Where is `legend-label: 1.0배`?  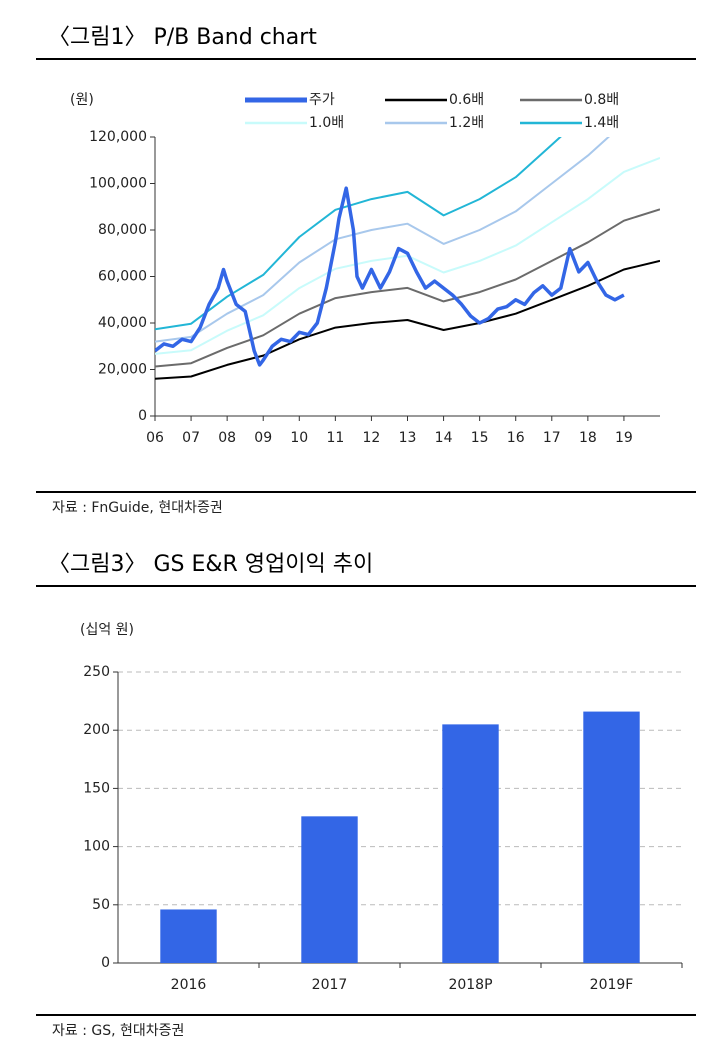 legend-label: 1.0배 is located at coordinates (326, 123).